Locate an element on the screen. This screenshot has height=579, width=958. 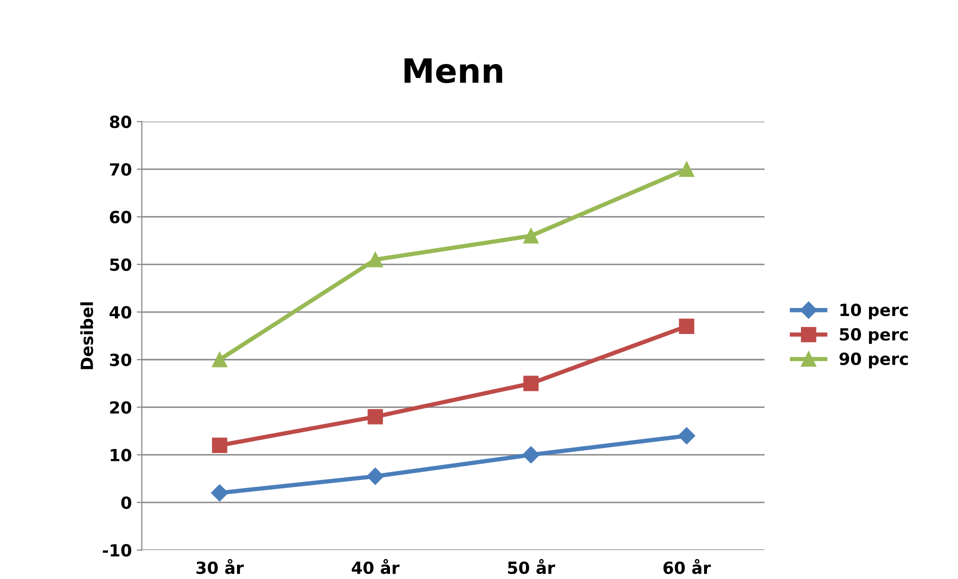
y-tick-label: 40 is located at coordinates (121, 312).